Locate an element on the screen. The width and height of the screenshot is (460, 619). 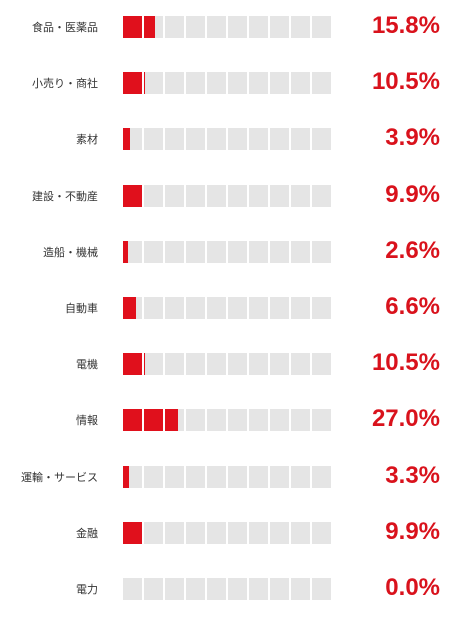
chart-row: 自動車 6.6% is located at coordinates (230, 306).